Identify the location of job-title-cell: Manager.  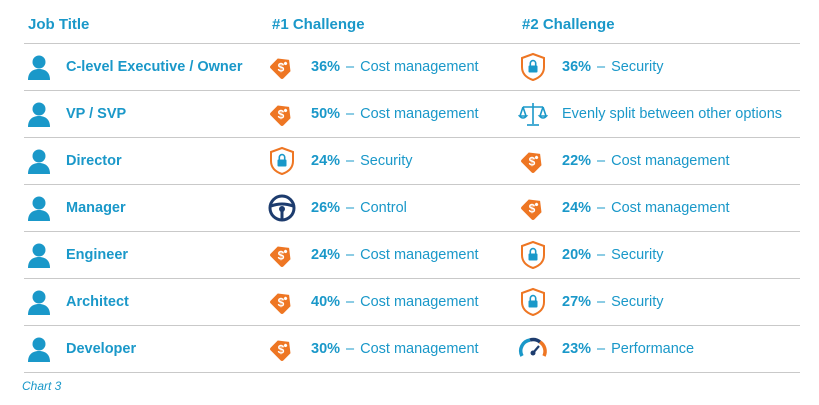
(144, 208).